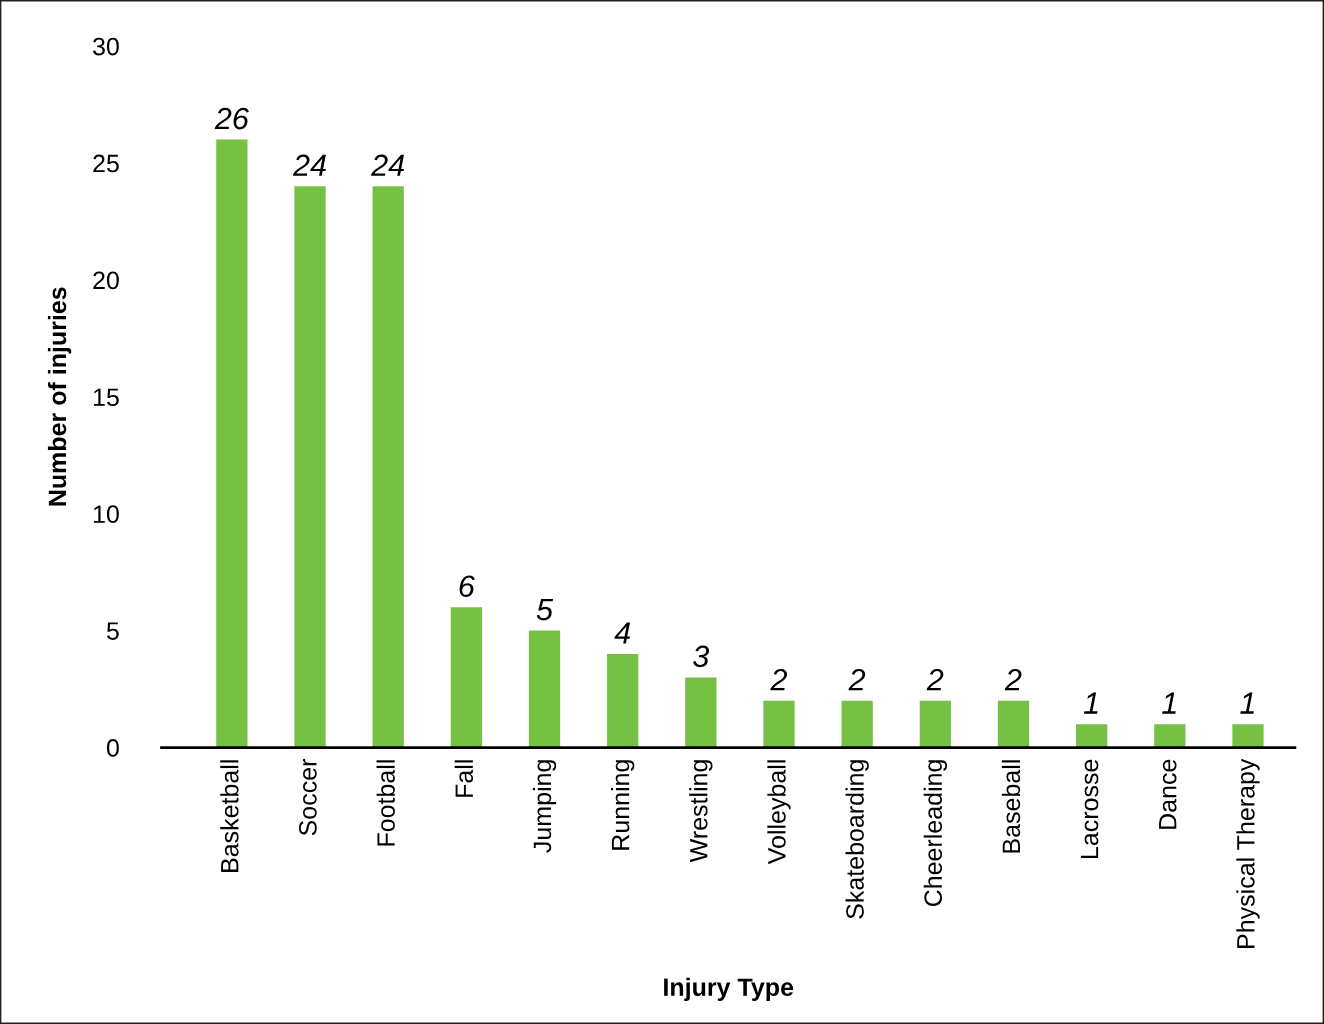  Describe the element at coordinates (1089, 809) in the screenshot. I see `x-tick-label: Lacrosse` at that location.